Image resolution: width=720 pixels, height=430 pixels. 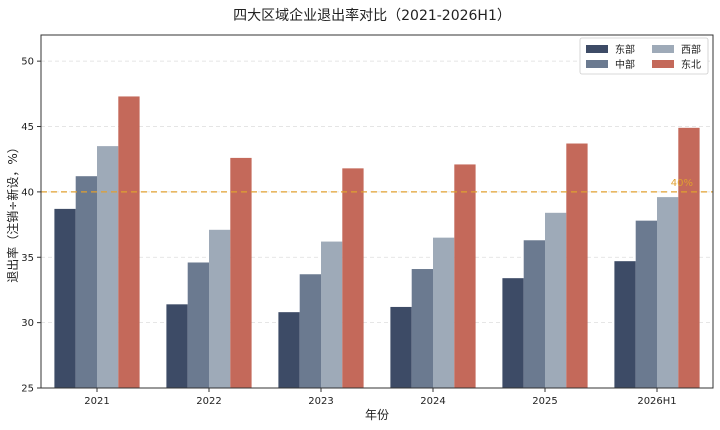 I want to click on y-tick-label: 30, so click(x=27, y=323).